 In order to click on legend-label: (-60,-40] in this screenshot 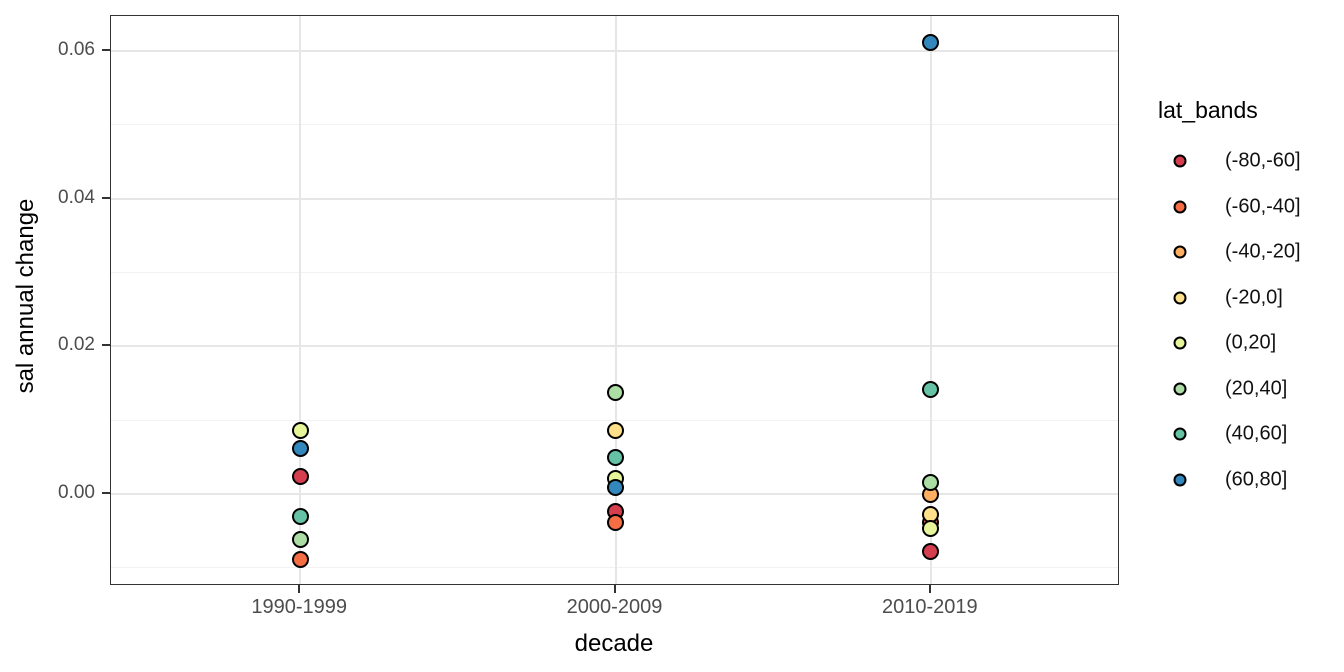, I will do `click(1263, 206)`.